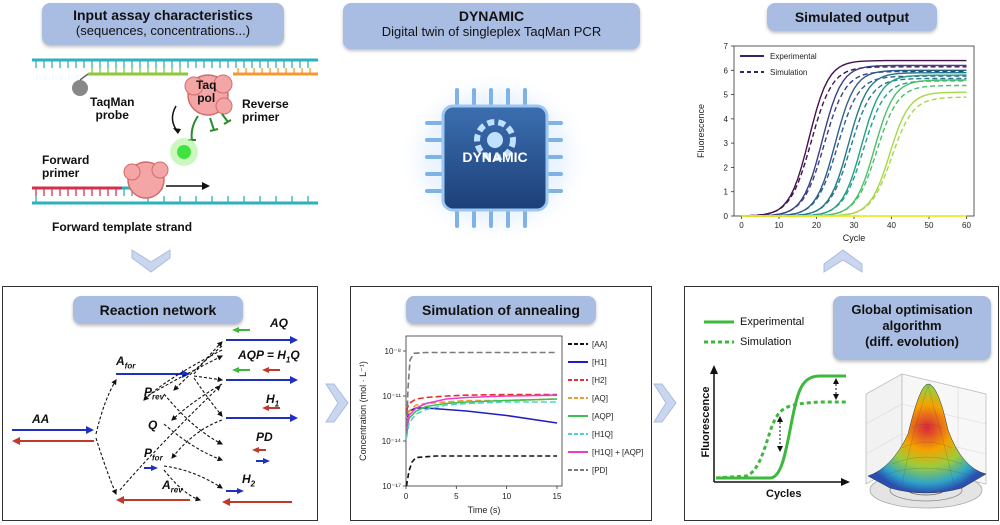 This screenshot has width=1000, height=525. I want to click on x-tick-label: 50, so click(929, 225).